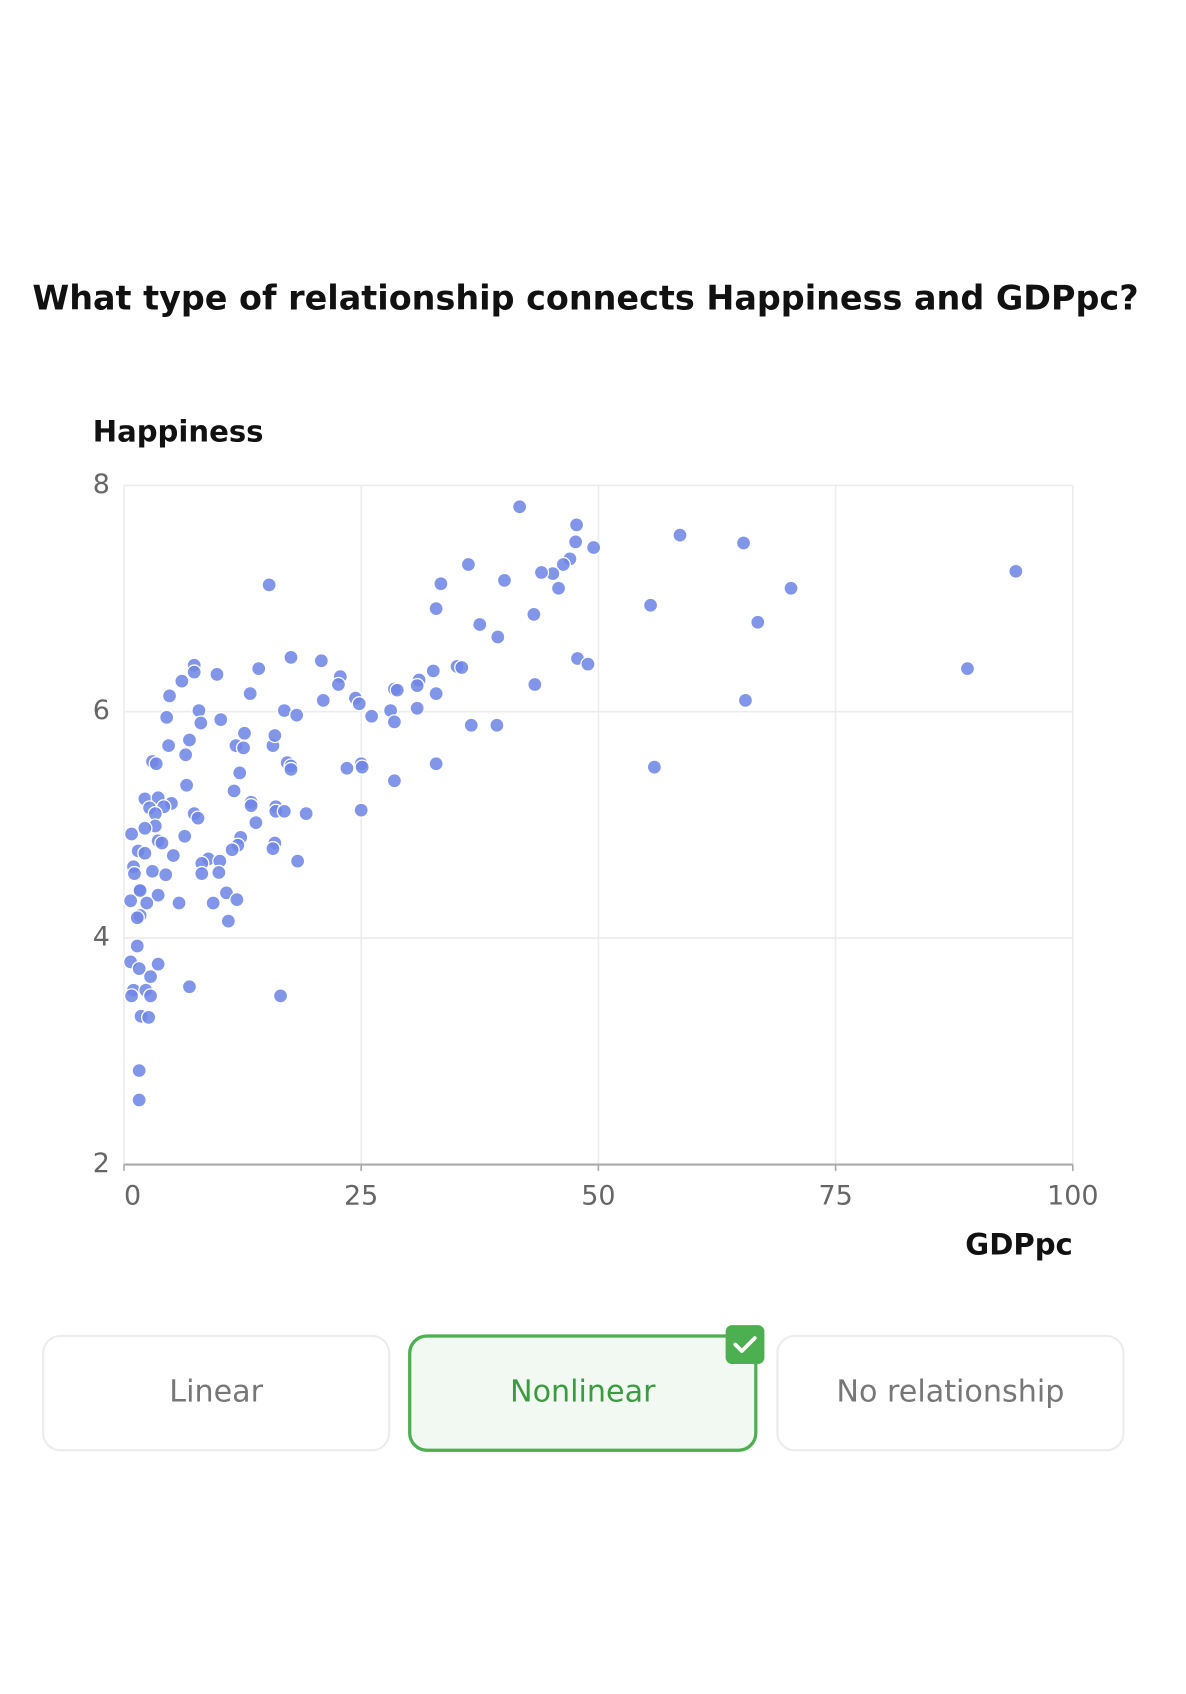  I want to click on options: Linear Nonlinear No relationship, so click(583, 1388).